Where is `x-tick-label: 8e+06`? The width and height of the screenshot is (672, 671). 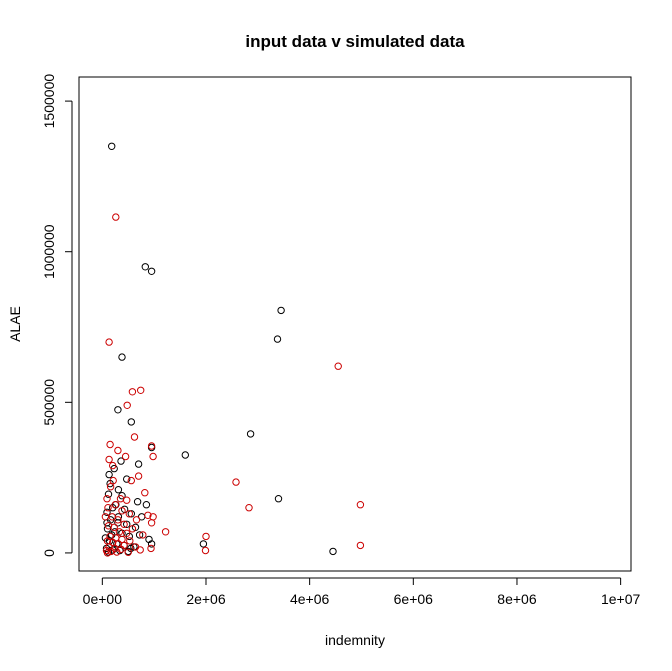
x-tick-label: 8e+06 is located at coordinates (517, 599).